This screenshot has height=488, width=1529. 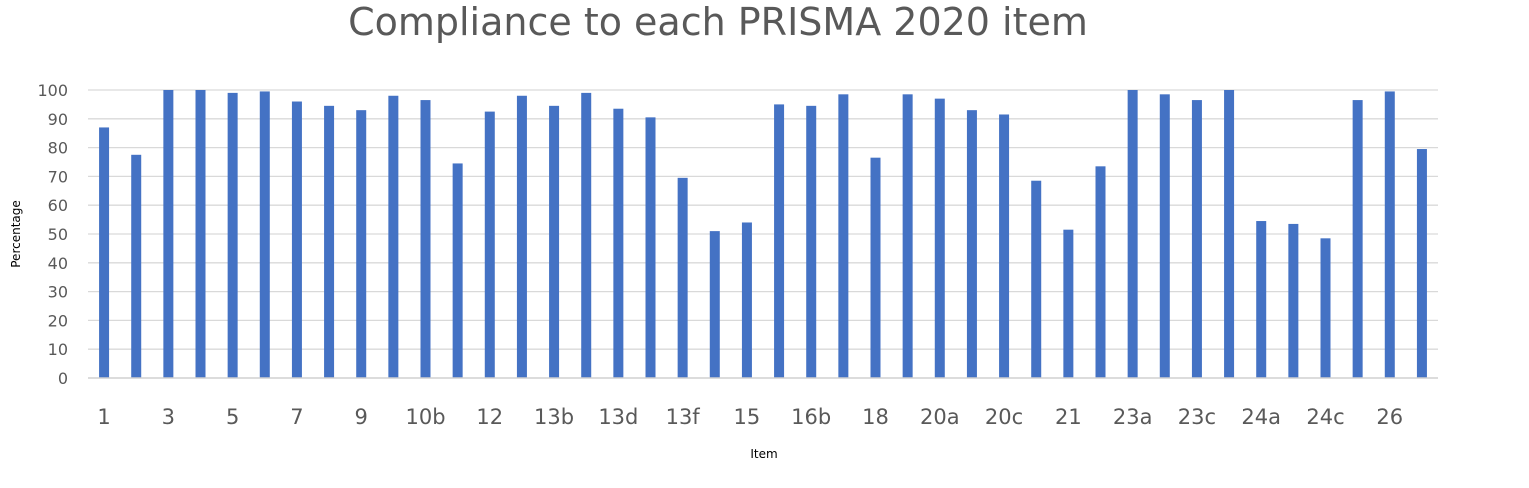 I want to click on x-tick-label: 24c, so click(x=1325, y=417).